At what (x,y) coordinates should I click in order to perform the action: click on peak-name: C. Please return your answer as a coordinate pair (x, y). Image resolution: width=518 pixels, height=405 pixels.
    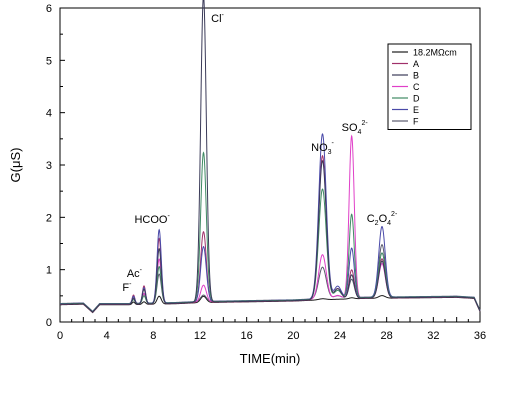
    Looking at the image, I should click on (371, 219).